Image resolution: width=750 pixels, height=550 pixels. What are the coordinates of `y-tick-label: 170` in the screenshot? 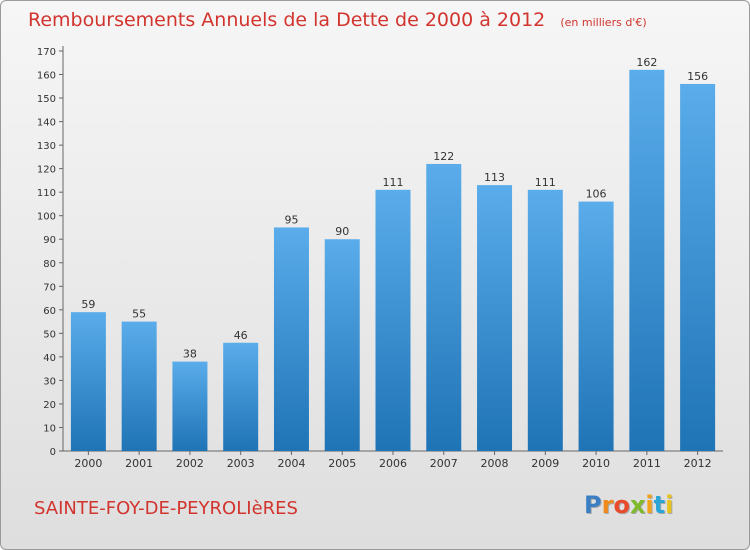 It's located at (46, 52).